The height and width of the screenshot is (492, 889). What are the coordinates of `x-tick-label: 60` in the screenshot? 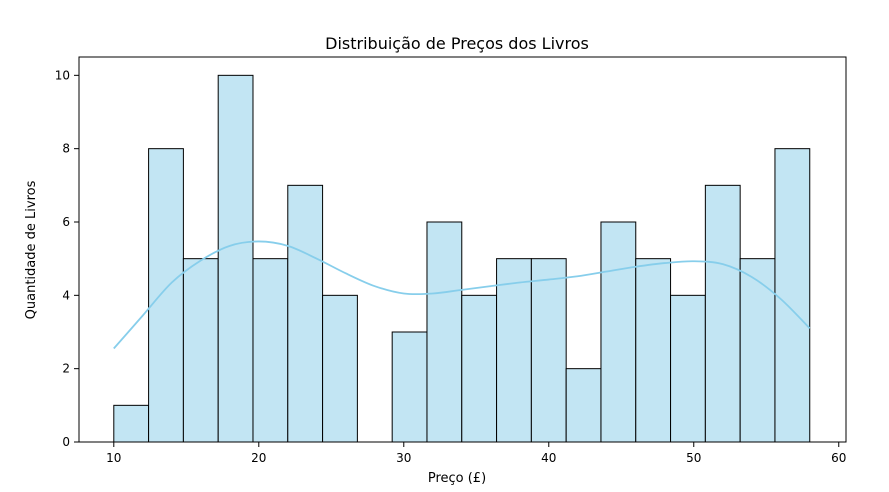 It's located at (838, 458).